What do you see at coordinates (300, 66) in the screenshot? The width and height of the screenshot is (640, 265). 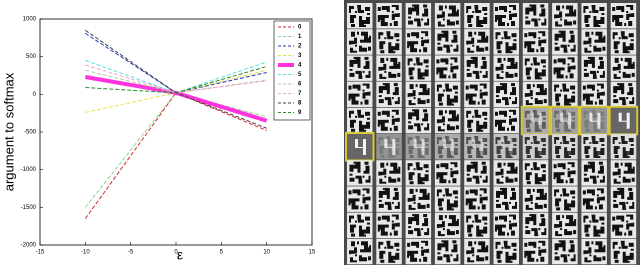 I see `legend-label: 4` at bounding box center [300, 66].